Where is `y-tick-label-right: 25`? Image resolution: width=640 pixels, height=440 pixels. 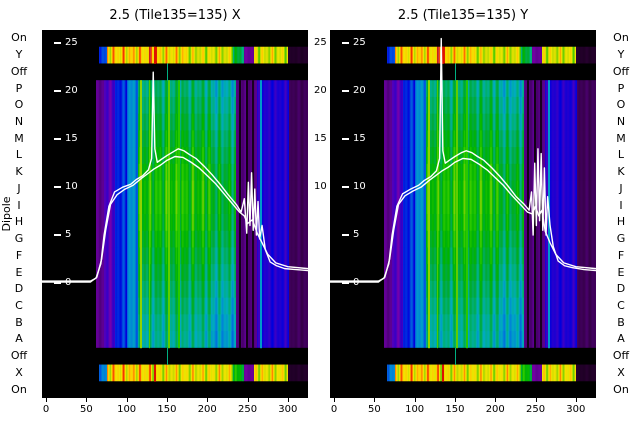 y-tick-label-right: 25 is located at coordinates (320, 43).